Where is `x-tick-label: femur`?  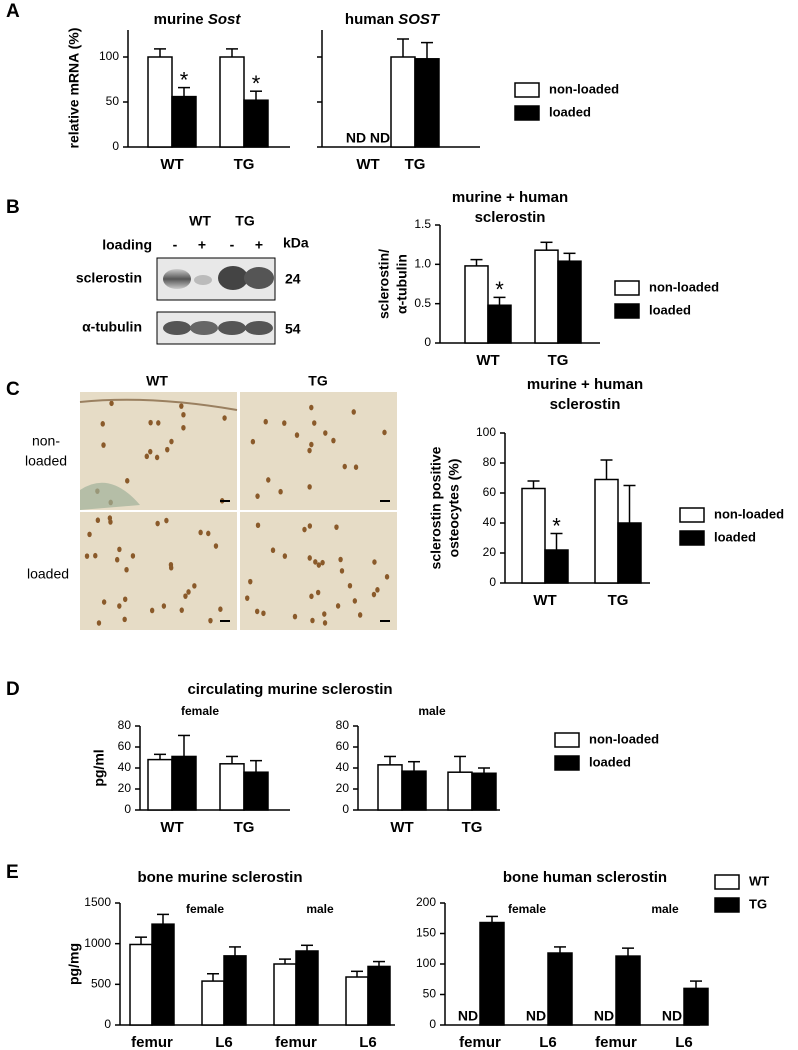
x-tick-label: femur is located at coordinates (152, 1042).